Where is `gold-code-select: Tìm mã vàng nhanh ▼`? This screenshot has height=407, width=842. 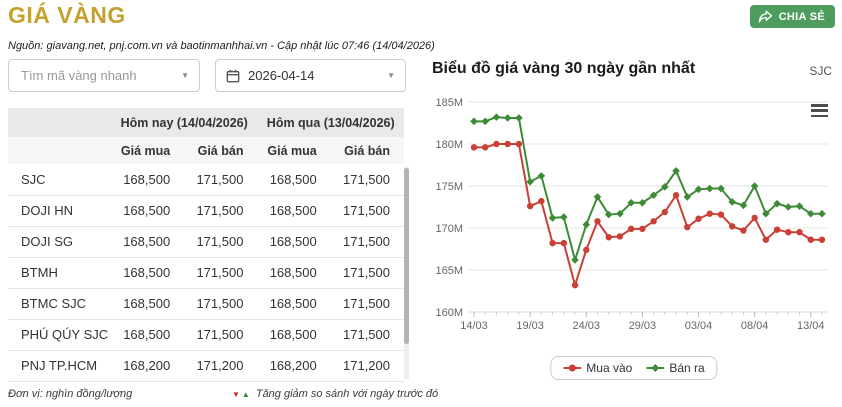
gold-code-select: Tìm mã vàng nhanh ▼ is located at coordinates (104, 75).